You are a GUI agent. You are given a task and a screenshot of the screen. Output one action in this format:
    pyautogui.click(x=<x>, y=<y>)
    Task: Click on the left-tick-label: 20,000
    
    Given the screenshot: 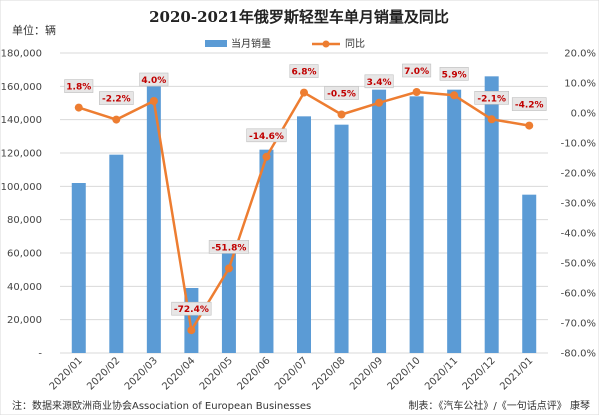 What is the action you would take?
    pyautogui.click(x=24, y=320)
    